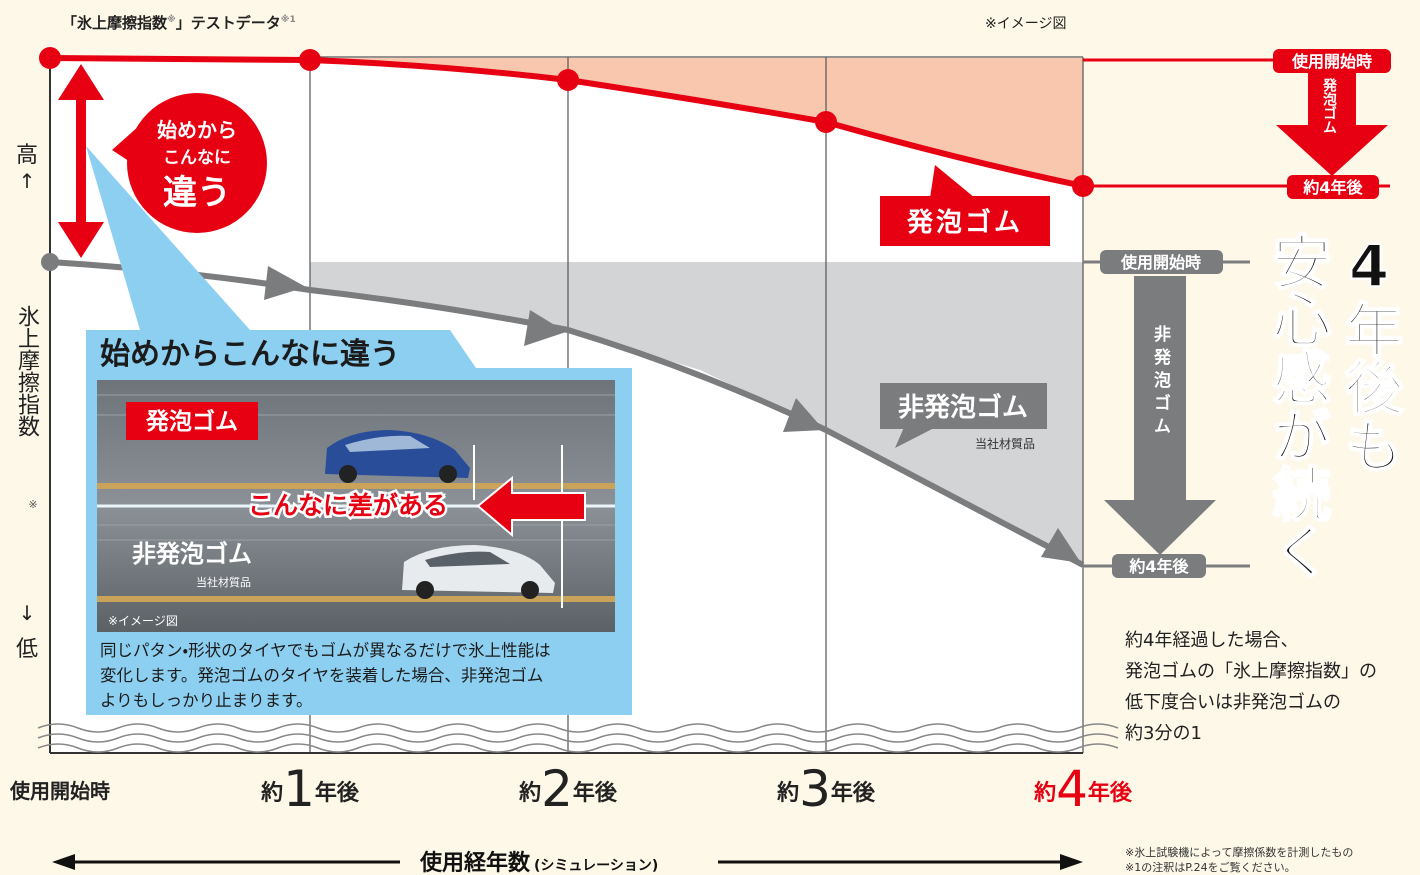  Describe the element at coordinates (348, 505) in the screenshot. I see `photo-gap-label: こんなに差がある` at that location.